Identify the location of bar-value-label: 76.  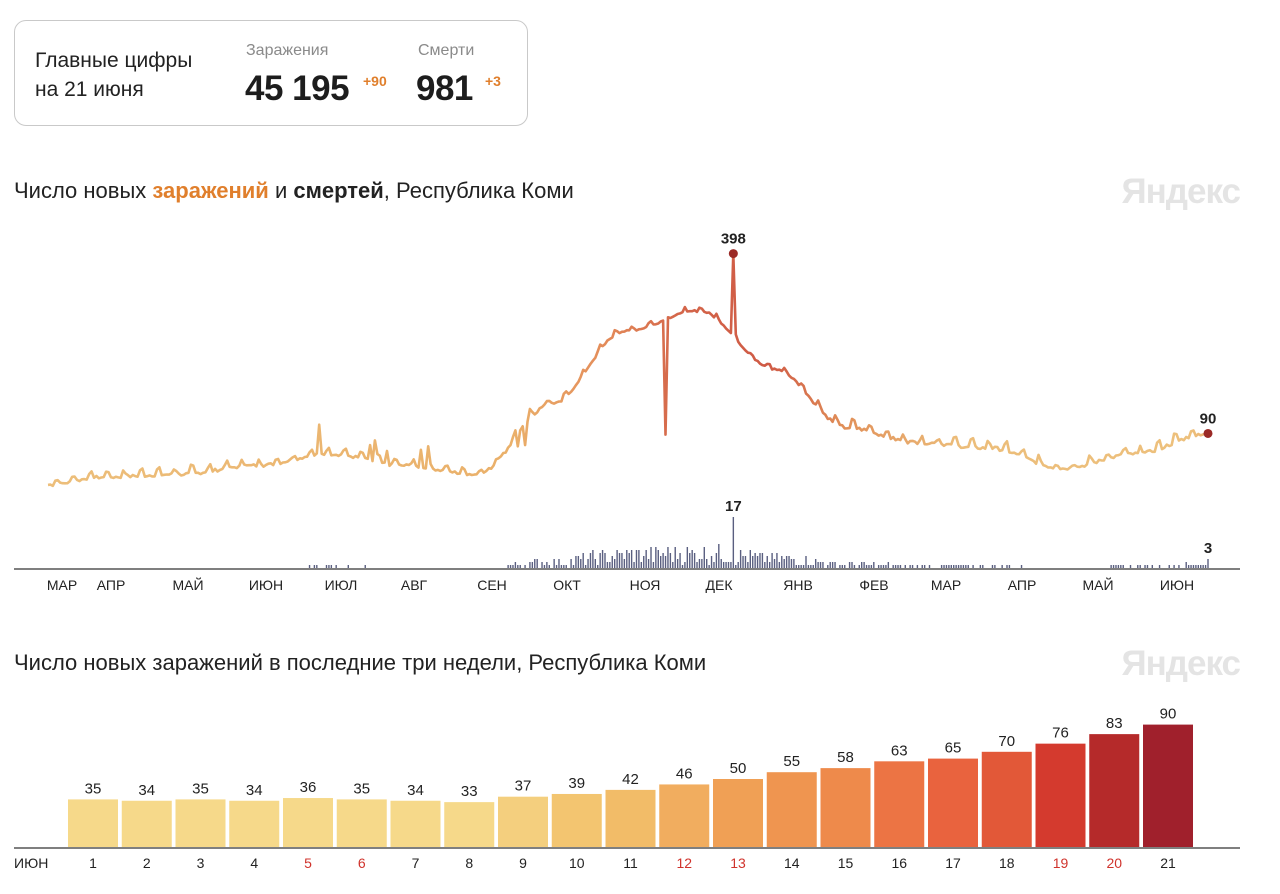
(1060, 733).